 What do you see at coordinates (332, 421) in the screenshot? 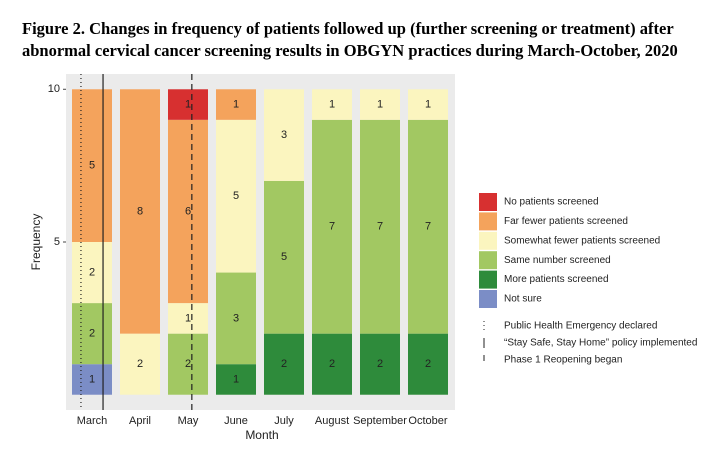
I see `x-tick-label: August` at bounding box center [332, 421].